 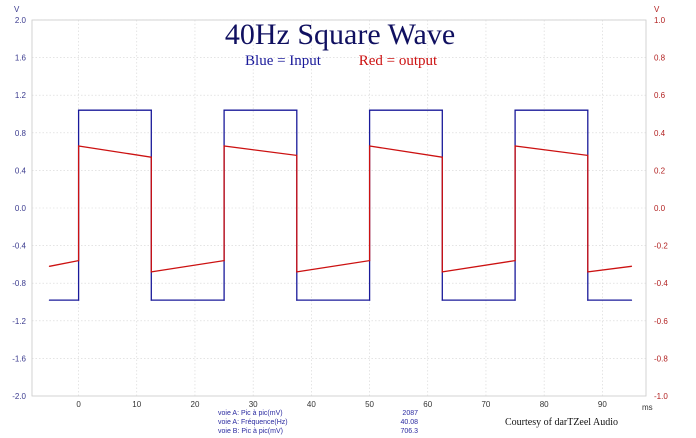 I want to click on x-tick-label: 90, so click(x=602, y=404).